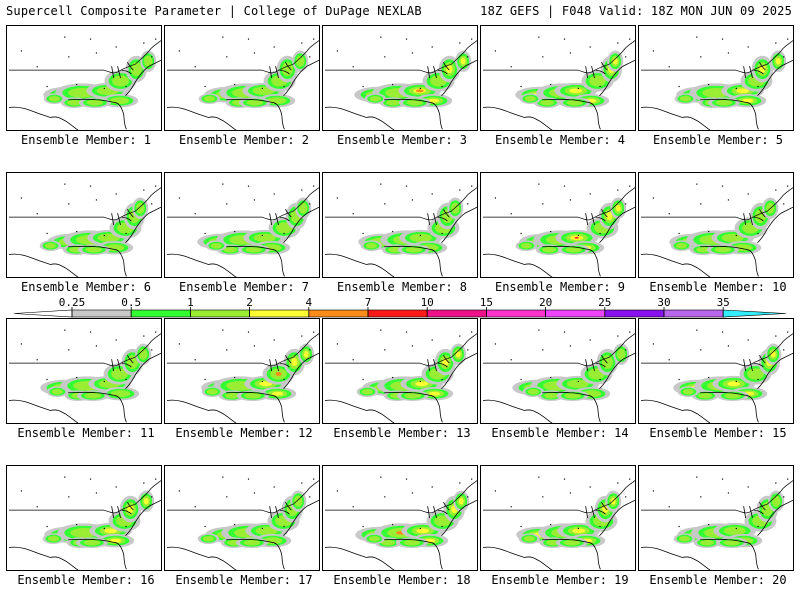  What do you see at coordinates (723, 302) in the screenshot?
I see `colorbar-tick-label: 35` at bounding box center [723, 302].